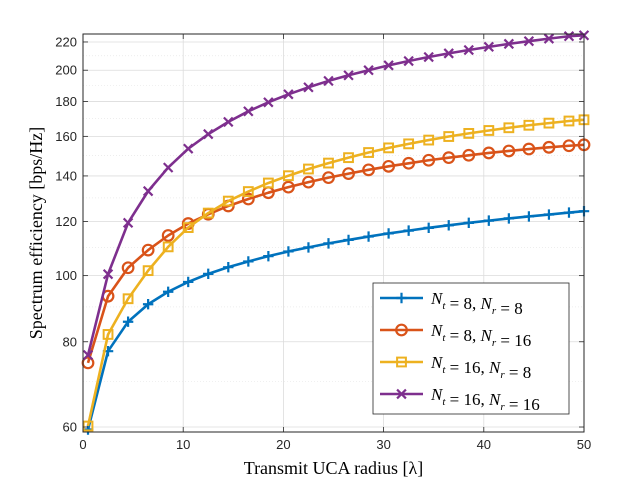 Image resolution: width=642 pixels, height=481 pixels. I want to click on y-axis-label: Spectrum efficiency [bps/Hz], so click(36, 233).